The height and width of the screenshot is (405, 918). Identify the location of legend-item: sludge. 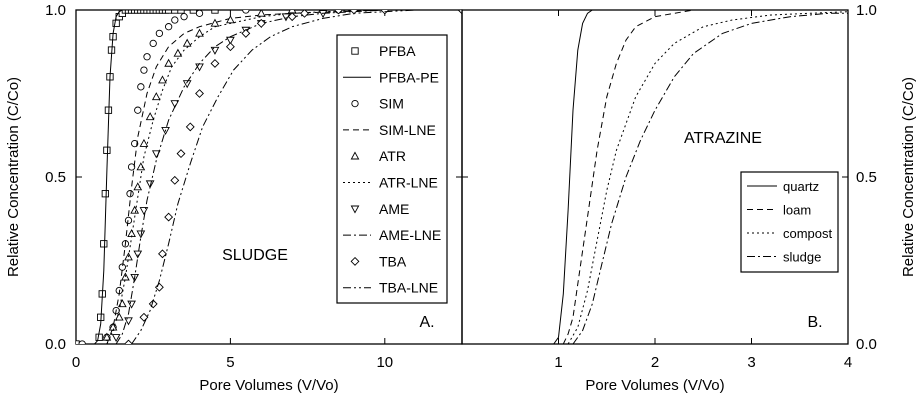
(784, 257).